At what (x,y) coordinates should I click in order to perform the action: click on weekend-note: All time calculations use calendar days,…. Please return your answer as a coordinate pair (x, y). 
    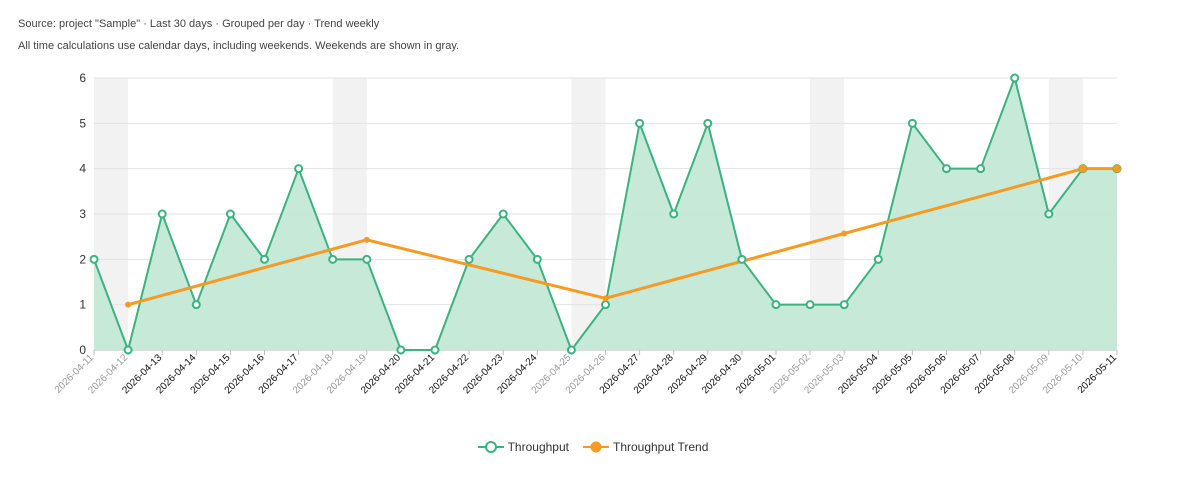
    Looking at the image, I should click on (239, 46).